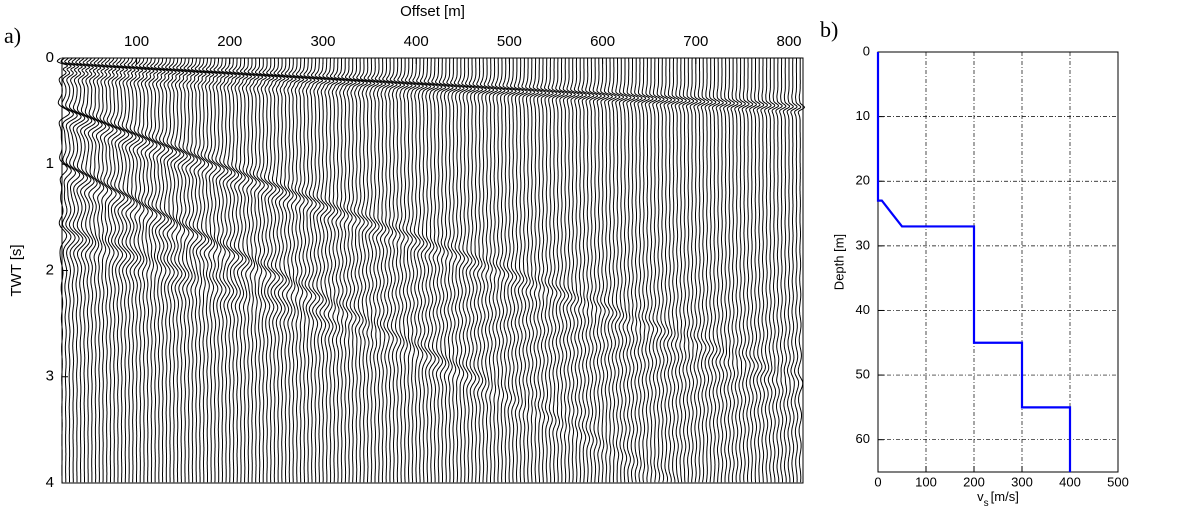 The height and width of the screenshot is (519, 1197). Describe the element at coordinates (863, 374) in the screenshot. I see `y-tick-label: 50` at that location.